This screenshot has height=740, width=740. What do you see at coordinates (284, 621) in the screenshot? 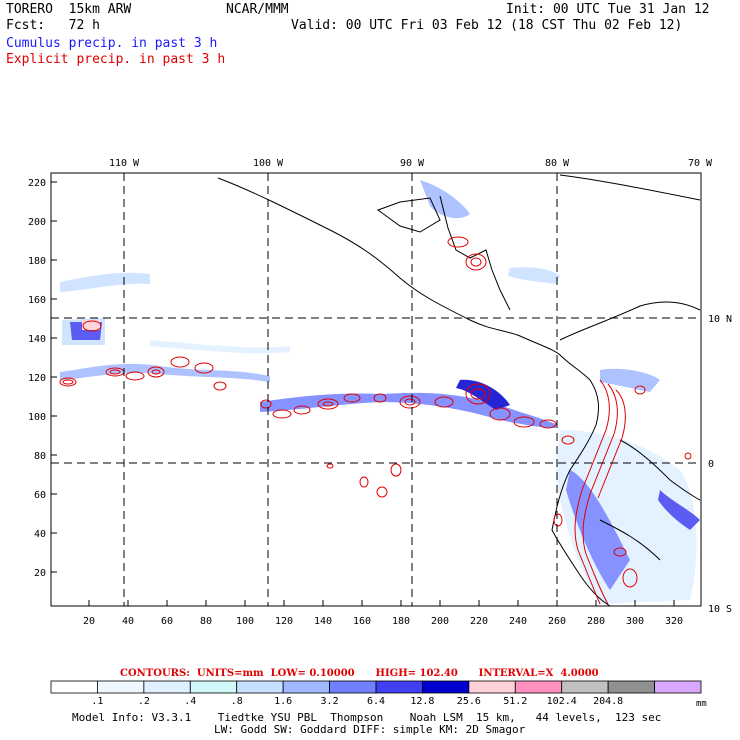
I see `x-tick-label: 120` at bounding box center [284, 621].